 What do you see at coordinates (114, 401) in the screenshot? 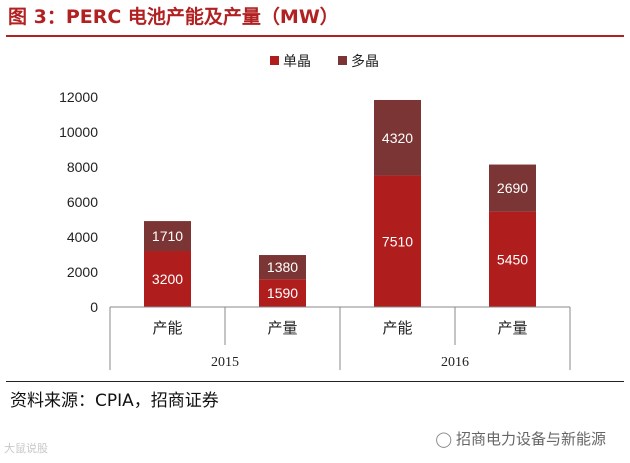
I see `source-note: 资料来源：CPIA，招商证券` at bounding box center [114, 401].